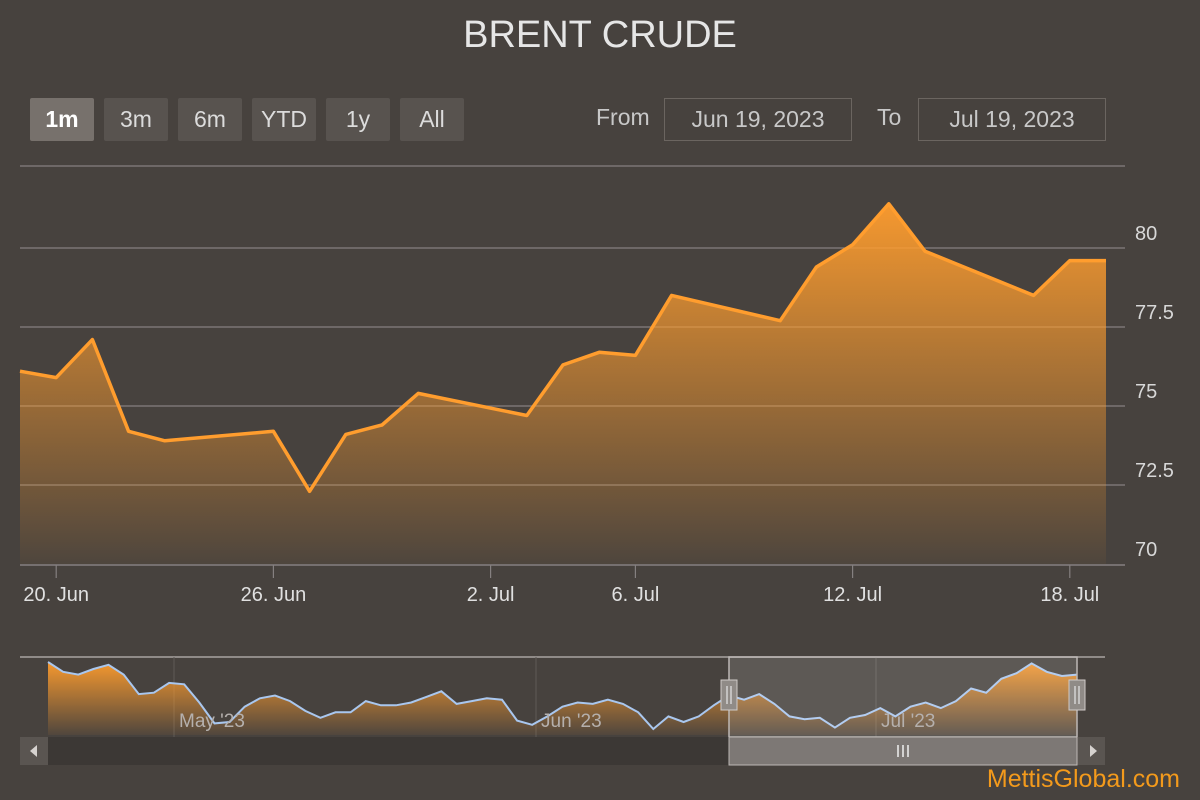  Describe the element at coordinates (852, 595) in the screenshot. I see `x-tick-label: 12. Jul` at that location.